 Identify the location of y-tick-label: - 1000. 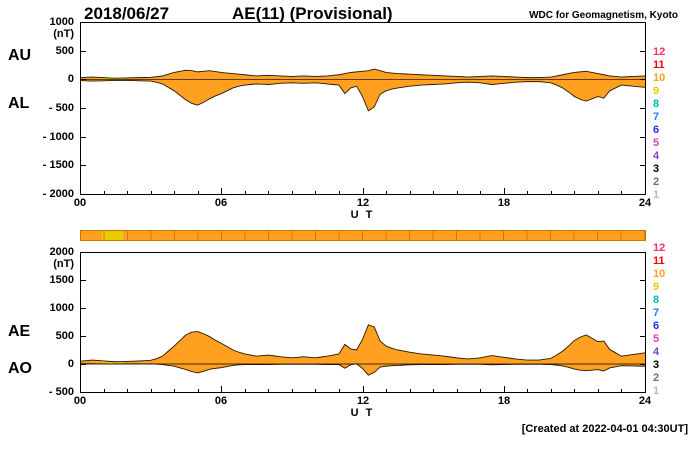
(58, 137).